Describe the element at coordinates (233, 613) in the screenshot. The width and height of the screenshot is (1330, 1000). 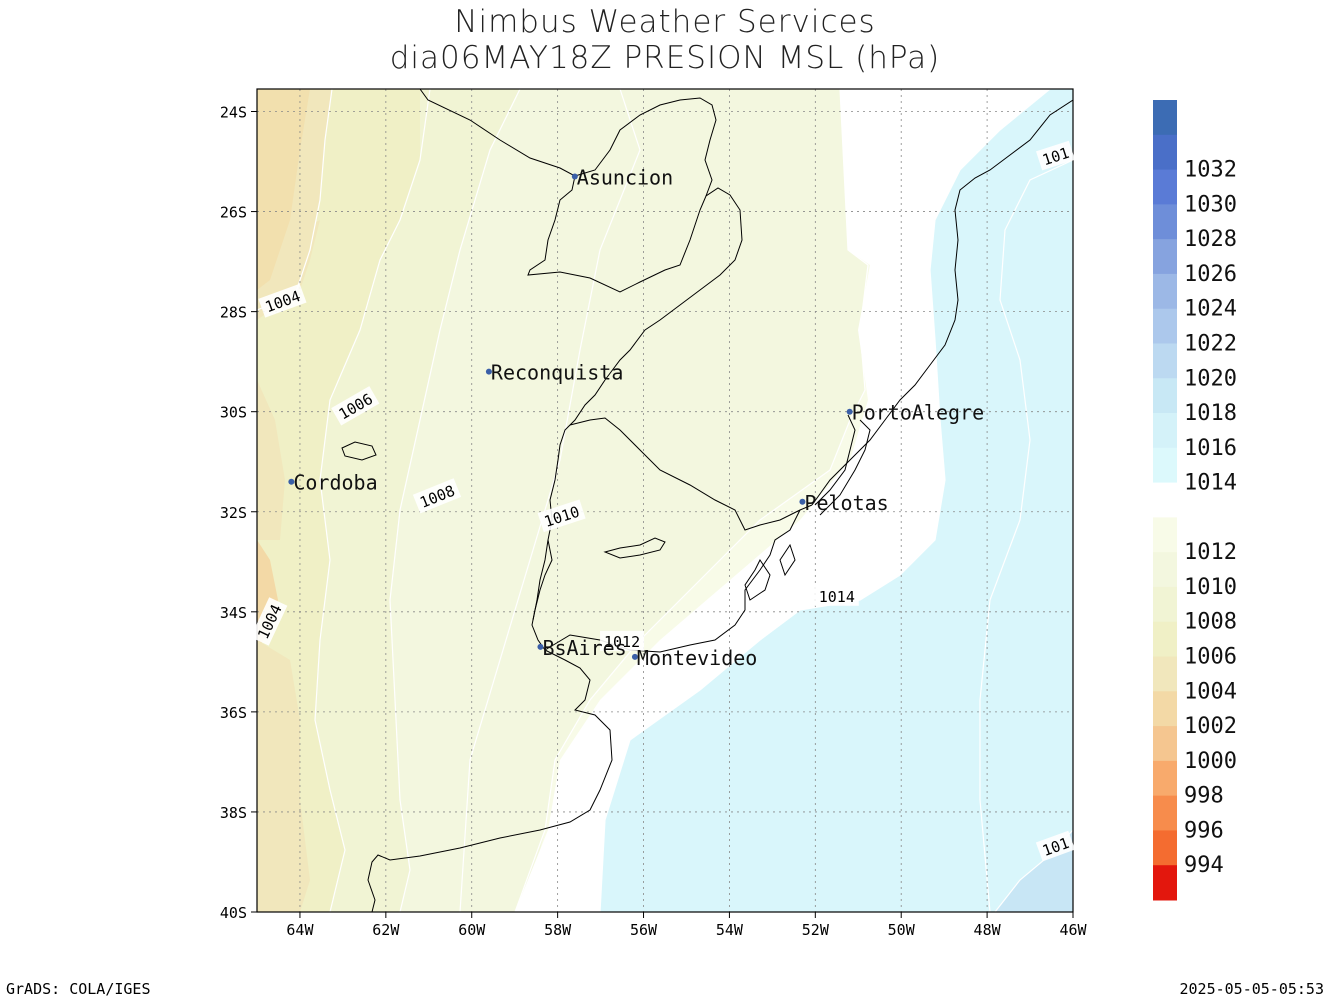
I see `lat-tick-label: 34S` at that location.